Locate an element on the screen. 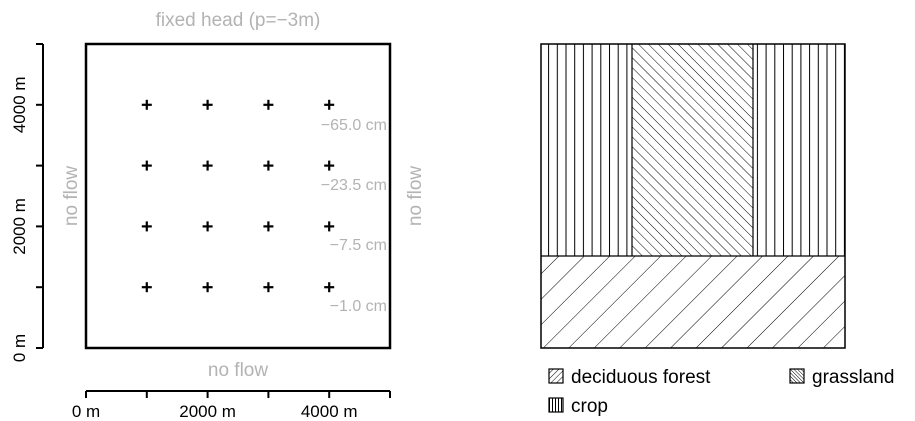 This screenshot has width=915, height=421. legend-swatch-crop is located at coordinates (556, 405).